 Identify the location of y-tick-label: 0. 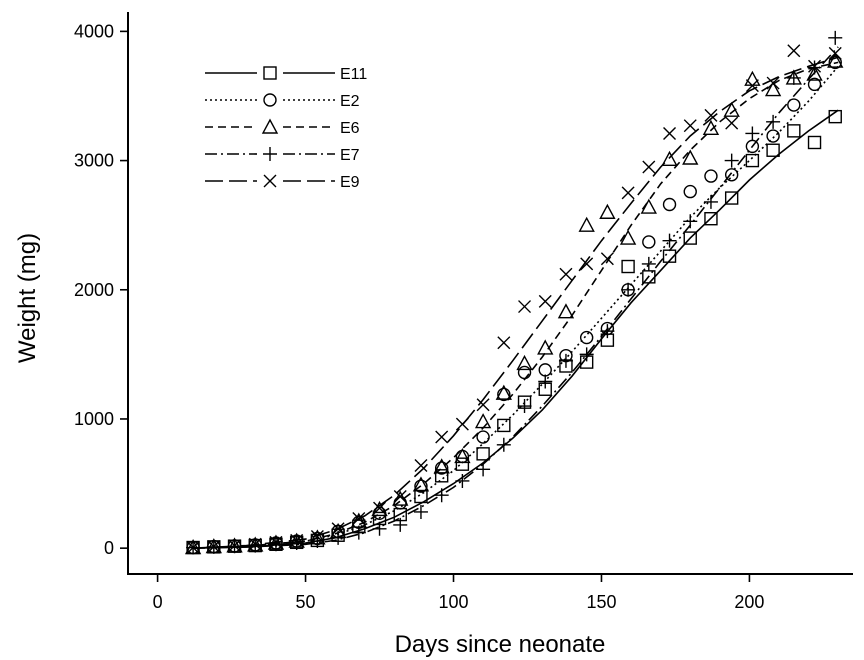
(109, 548).